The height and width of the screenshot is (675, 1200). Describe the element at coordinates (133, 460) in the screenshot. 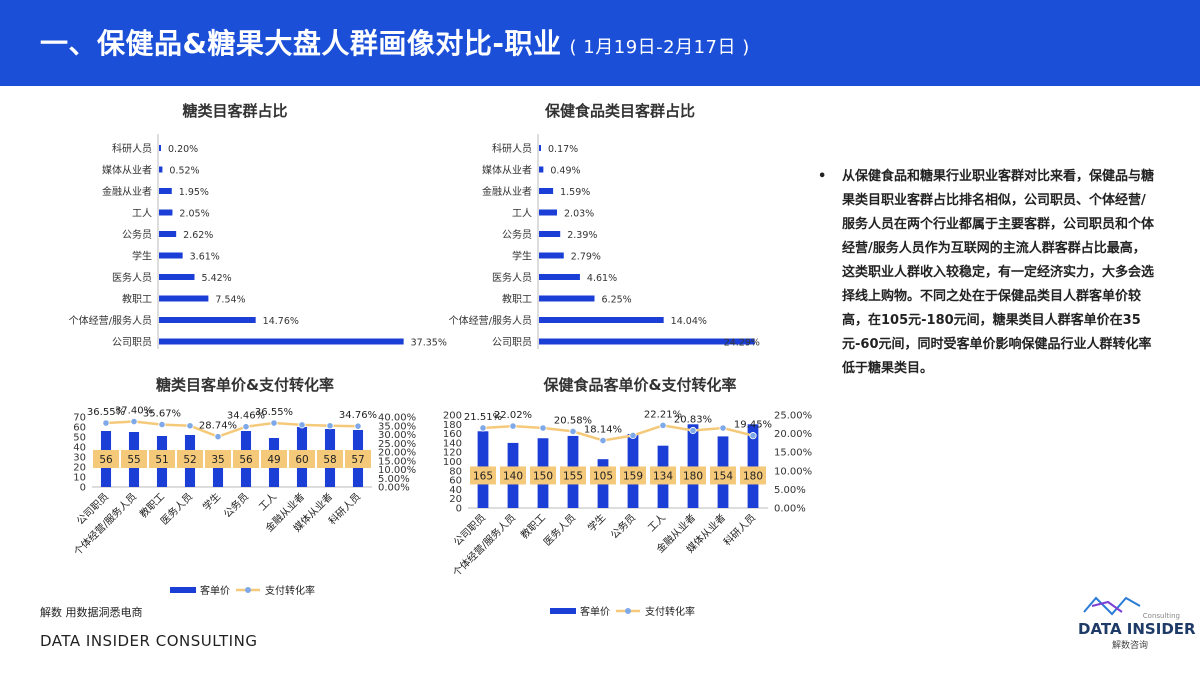

I see `price-label: 55` at that location.